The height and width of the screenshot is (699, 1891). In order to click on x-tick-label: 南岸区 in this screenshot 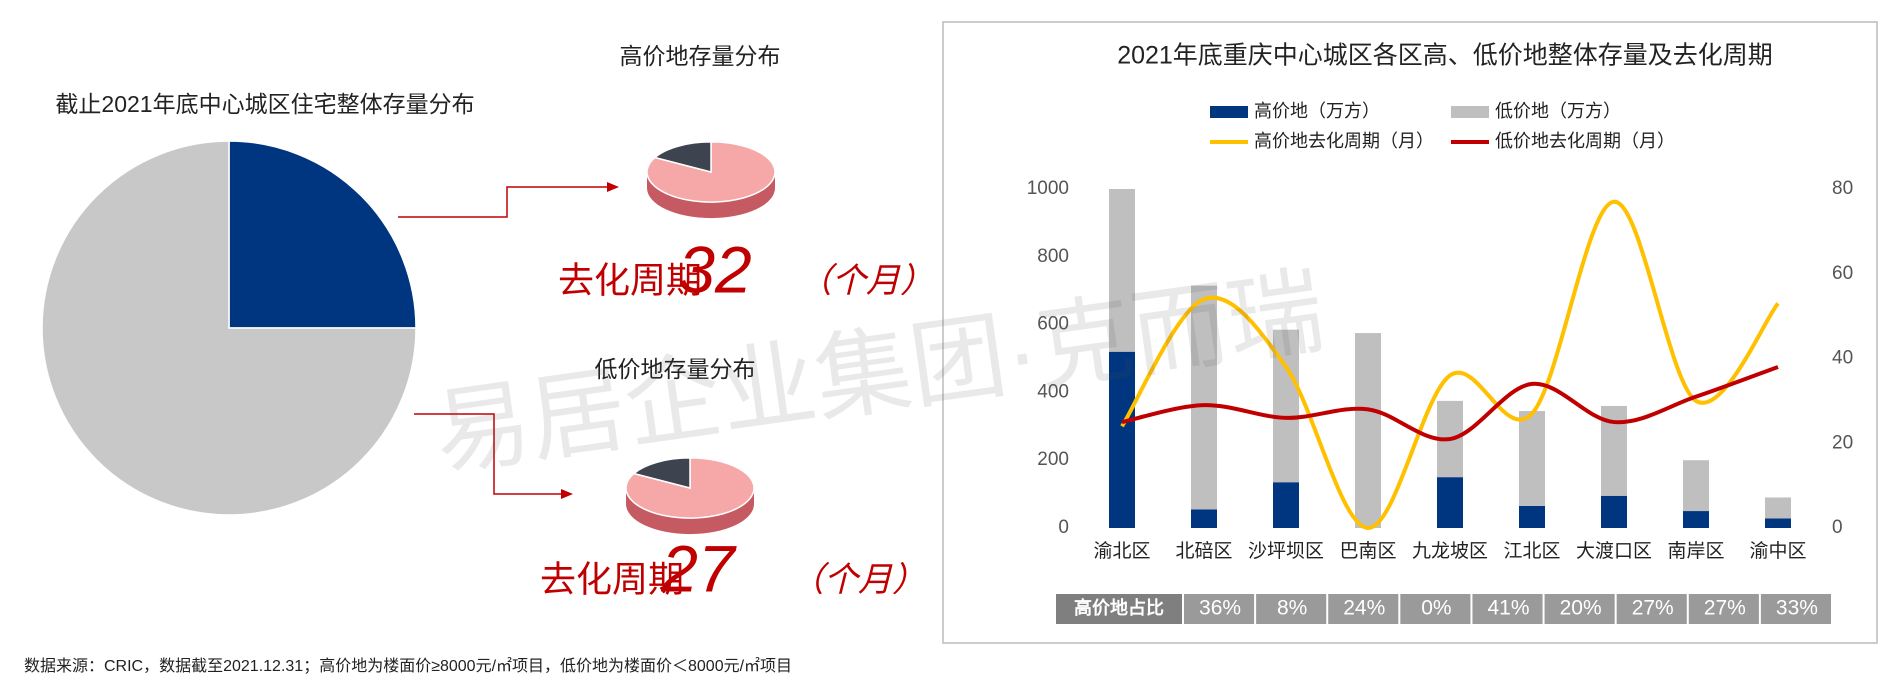, I will do `click(1695, 551)`.